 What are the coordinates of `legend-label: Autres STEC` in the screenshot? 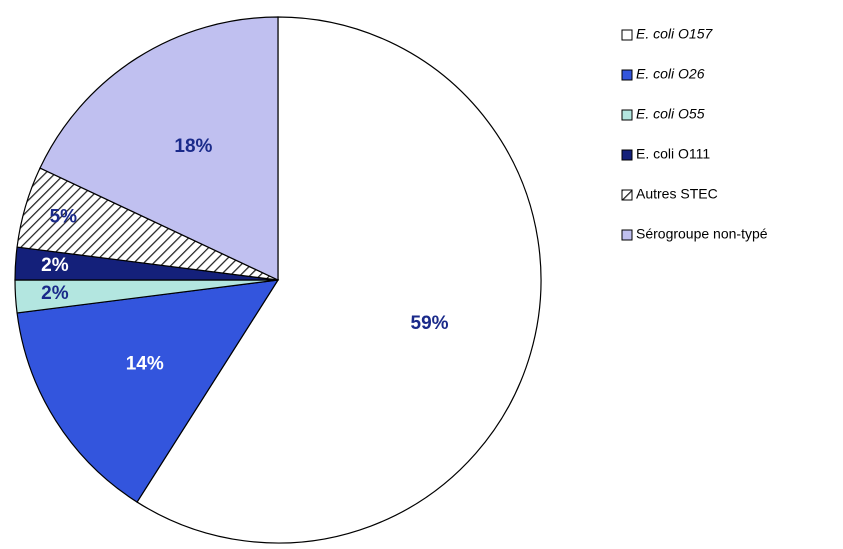 It's located at (677, 194).